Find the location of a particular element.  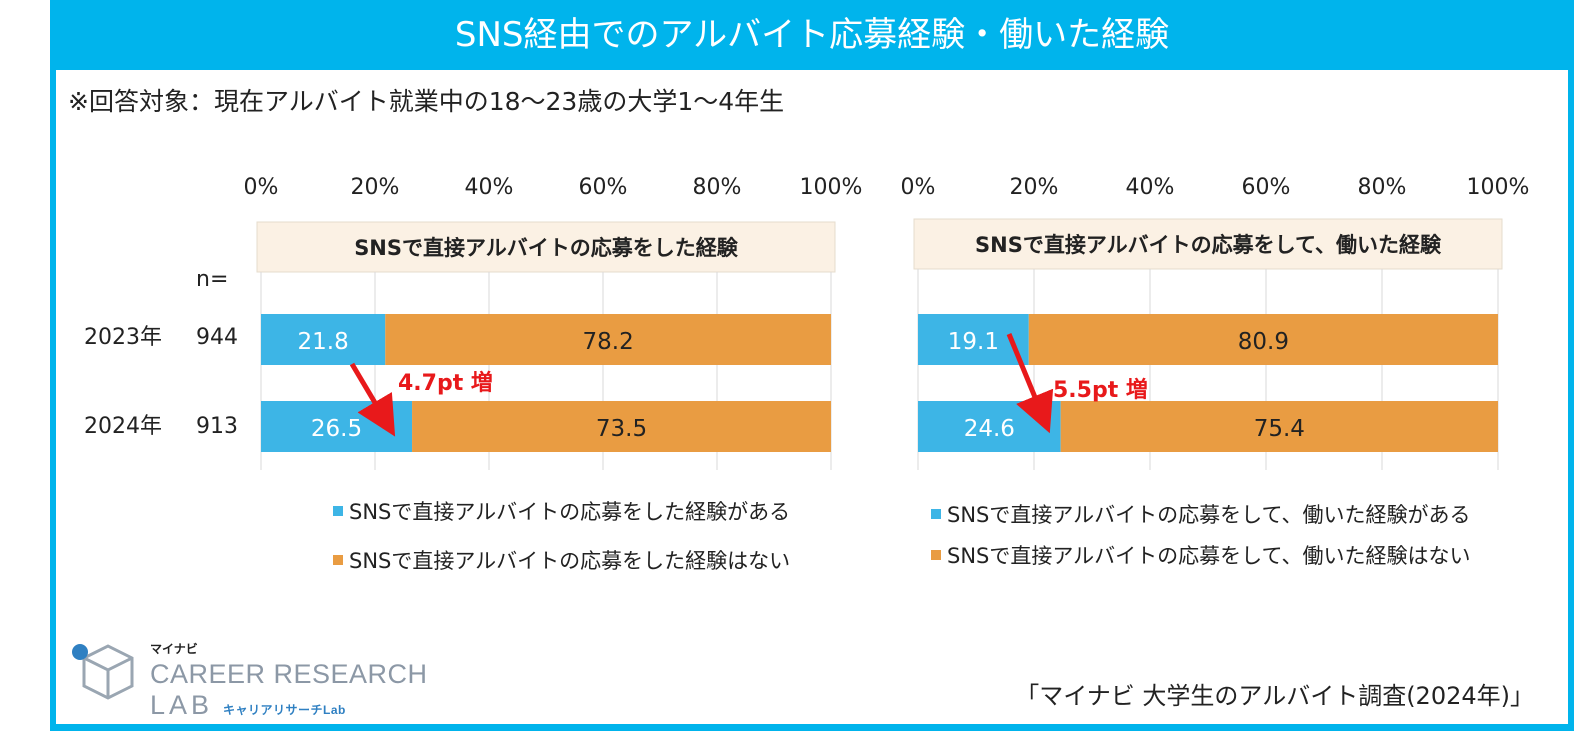

logo-line1: CAREER RESEARCH is located at coordinates (289, 674).